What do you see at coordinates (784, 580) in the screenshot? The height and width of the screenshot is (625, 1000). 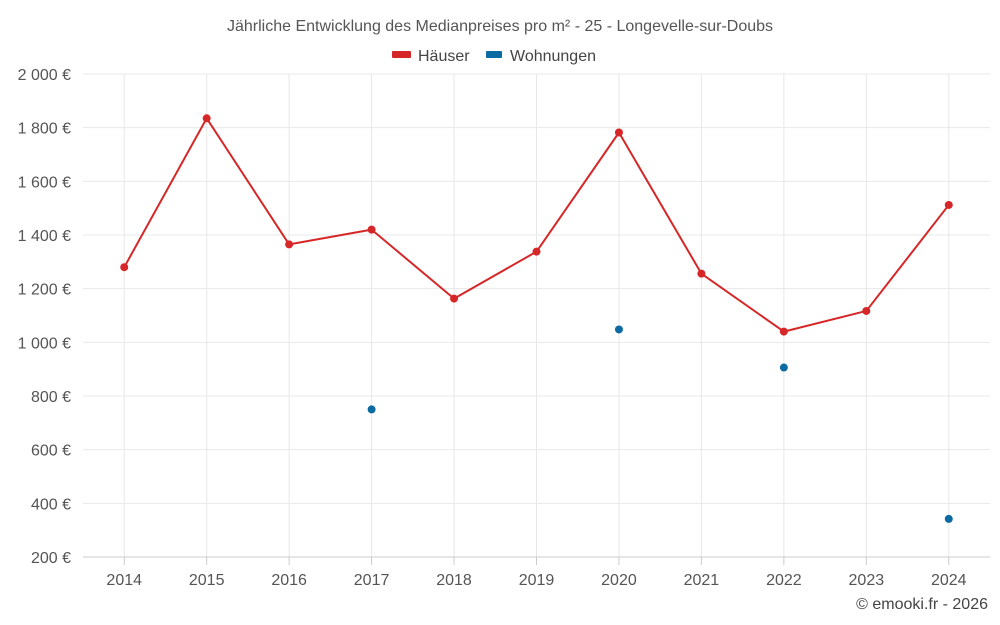 I see `x-tick-label: 2022` at bounding box center [784, 580].